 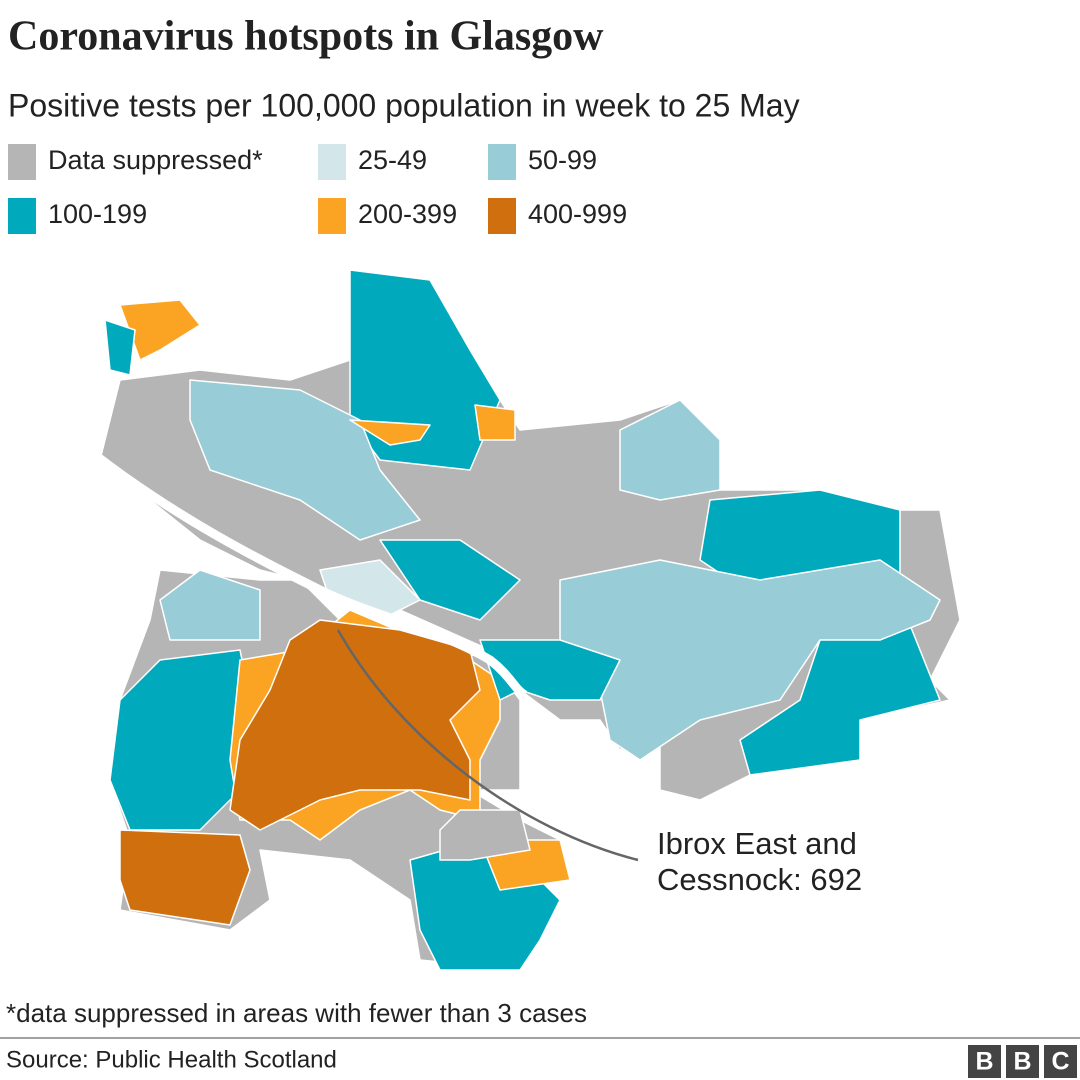 I want to click on logo-letter: C, so click(x=1060, y=1062).